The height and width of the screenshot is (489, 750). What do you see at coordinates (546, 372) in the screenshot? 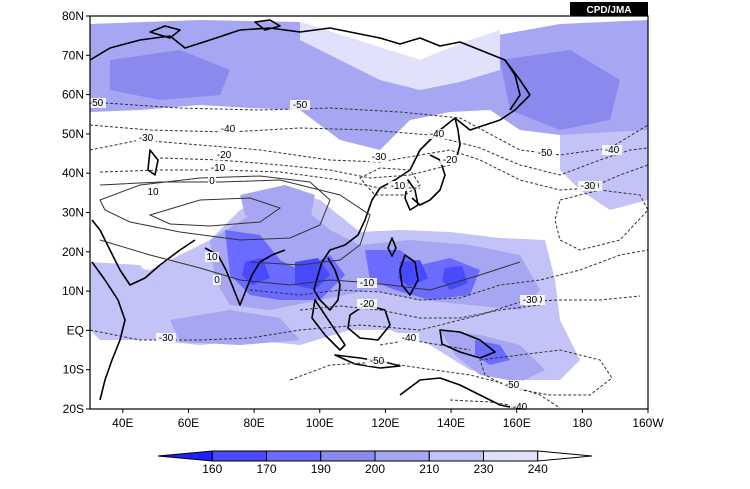
I see `contour-neg-50-loop` at bounding box center [546, 372].